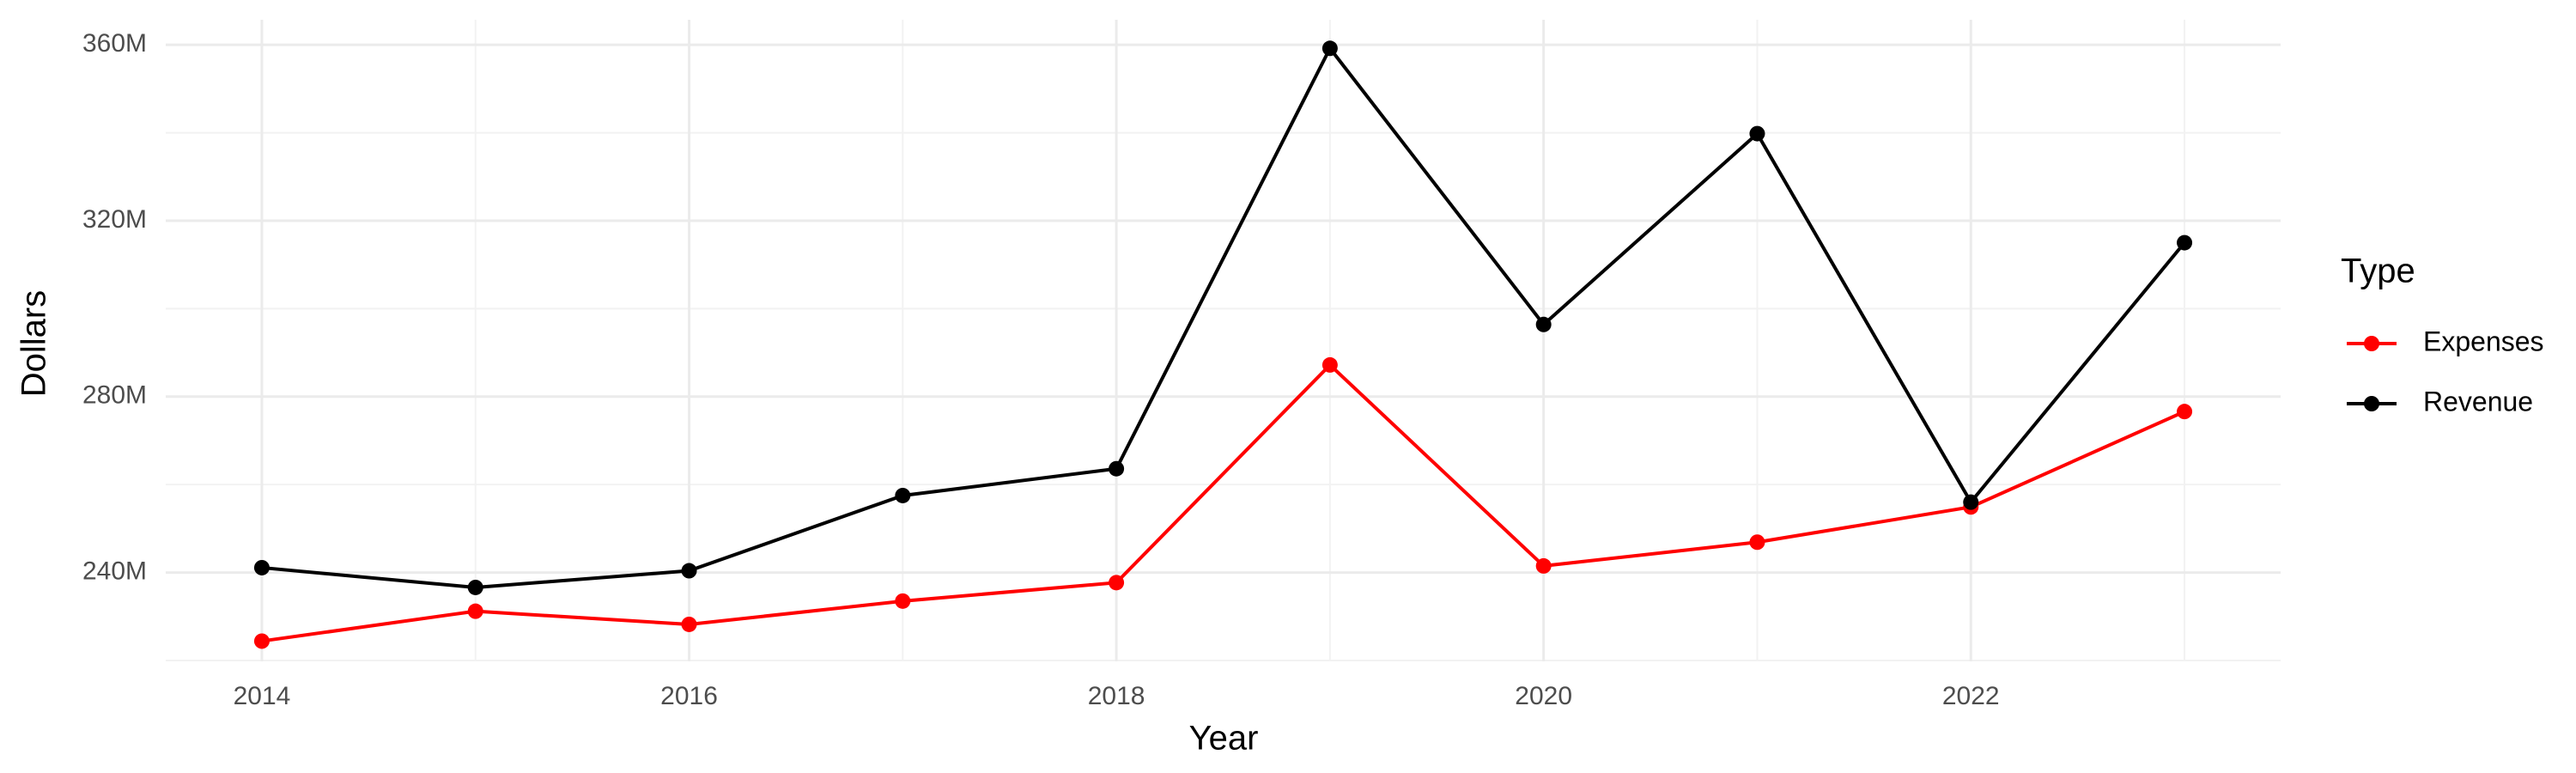 This screenshot has width=2576, height=773. I want to click on y-tick-label: 320M, so click(114, 219).